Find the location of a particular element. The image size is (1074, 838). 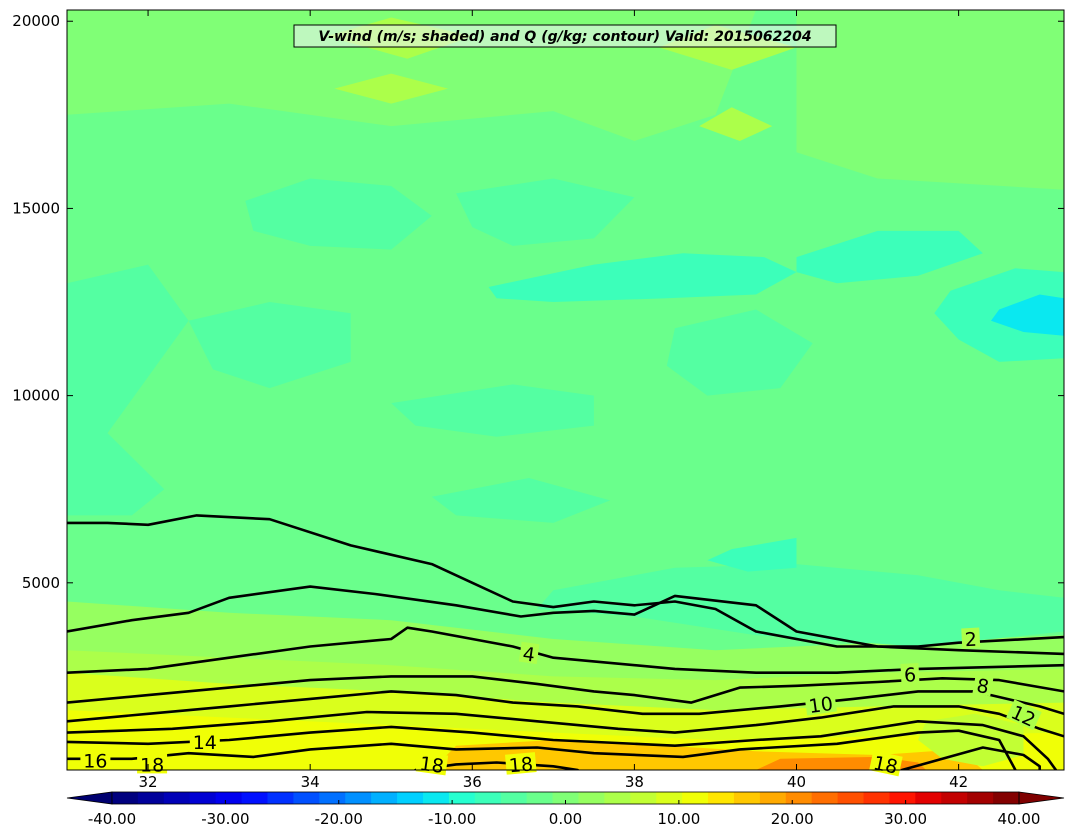

contour-label-group-4: 10 is located at coordinates (820, 704).